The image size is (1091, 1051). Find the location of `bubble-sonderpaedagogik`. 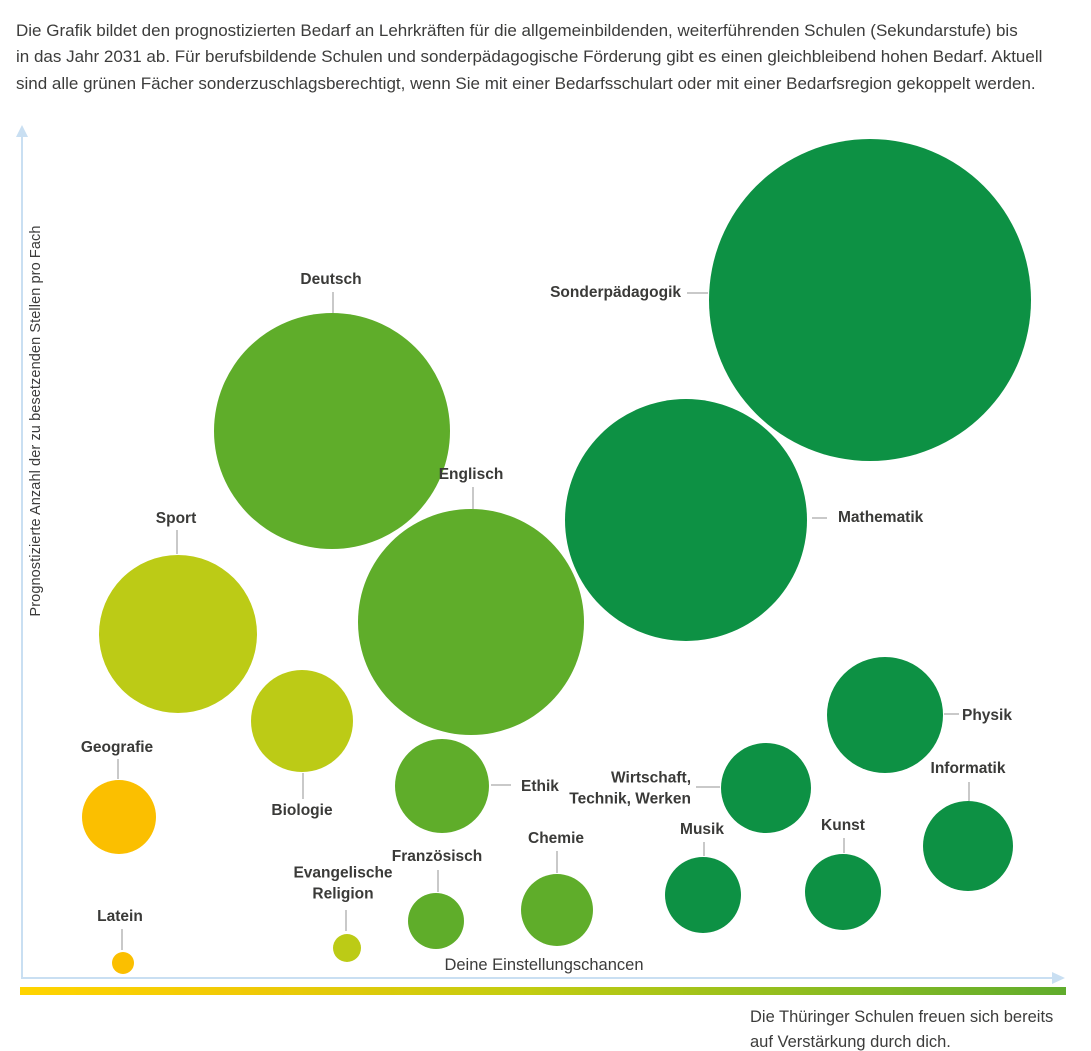

bubble-sonderpaedagogik is located at coordinates (870, 300).